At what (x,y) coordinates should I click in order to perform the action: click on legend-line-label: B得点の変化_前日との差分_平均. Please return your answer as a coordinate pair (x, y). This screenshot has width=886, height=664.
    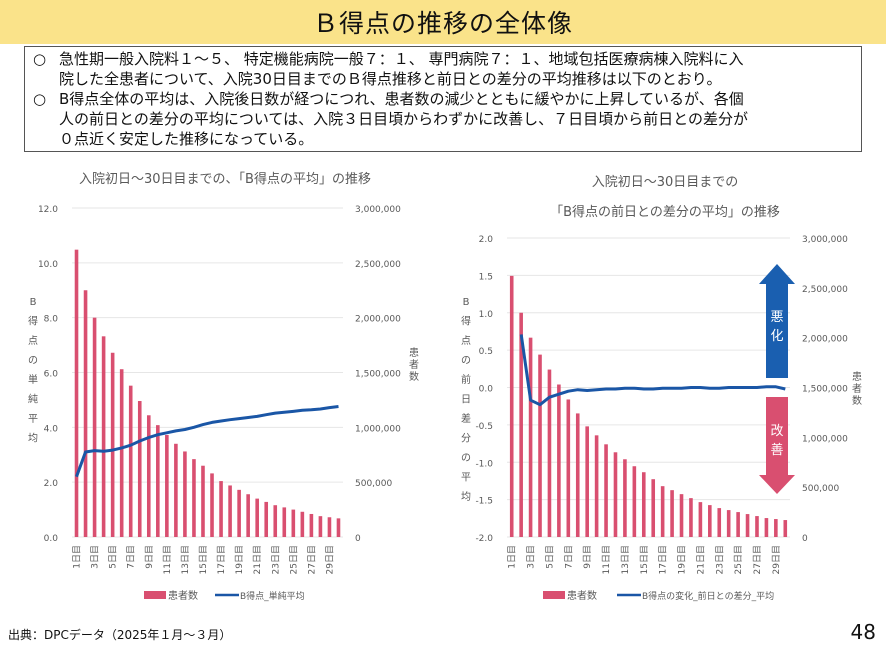
    Looking at the image, I should click on (708, 596).